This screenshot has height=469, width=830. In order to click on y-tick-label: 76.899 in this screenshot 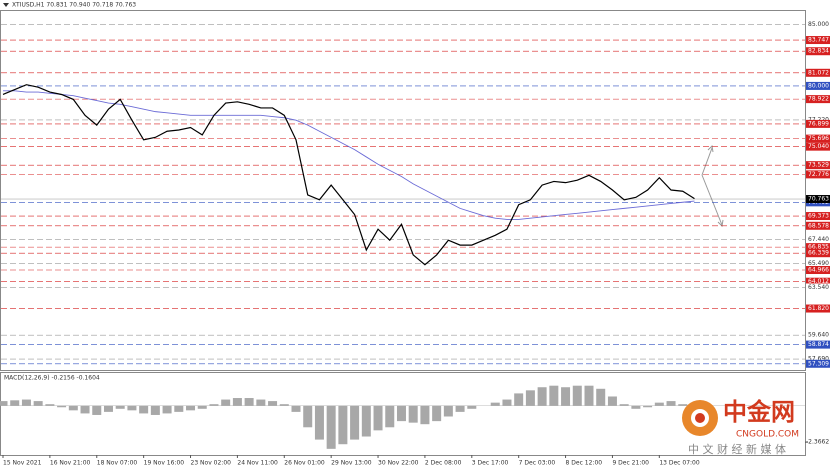, I will do `click(818, 123)`.